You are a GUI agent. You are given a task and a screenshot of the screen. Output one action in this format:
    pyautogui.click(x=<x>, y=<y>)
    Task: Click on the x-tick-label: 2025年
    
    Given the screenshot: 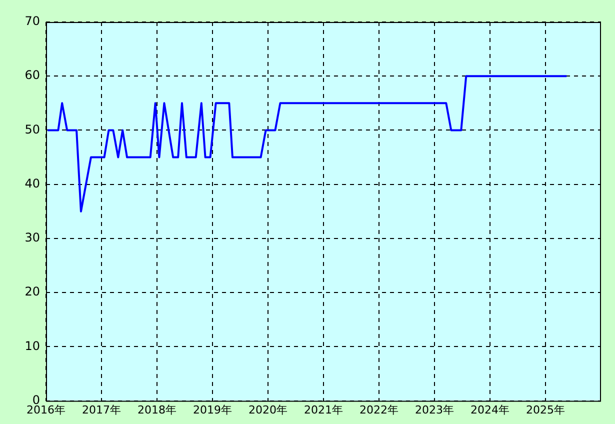 What is the action you would take?
    pyautogui.click(x=545, y=409)
    